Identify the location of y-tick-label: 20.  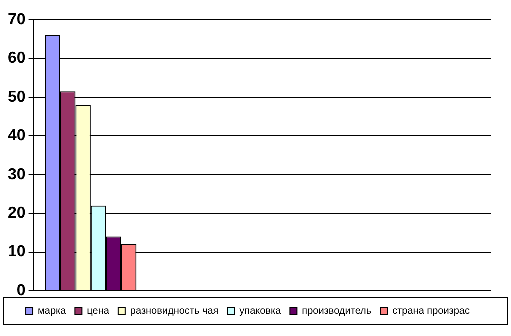
(17, 213).